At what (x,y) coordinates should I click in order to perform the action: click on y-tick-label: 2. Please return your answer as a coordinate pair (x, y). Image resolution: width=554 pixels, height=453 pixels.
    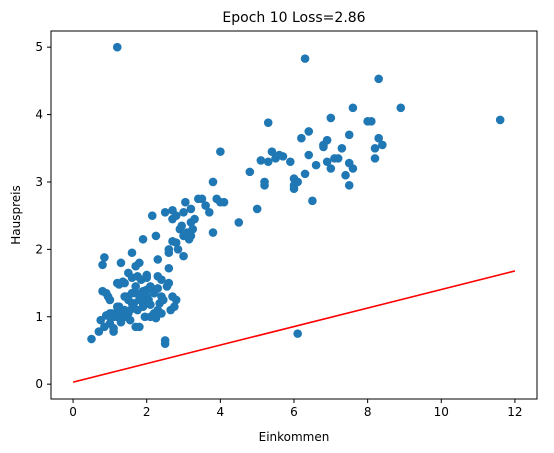
    Looking at the image, I should click on (39, 249).